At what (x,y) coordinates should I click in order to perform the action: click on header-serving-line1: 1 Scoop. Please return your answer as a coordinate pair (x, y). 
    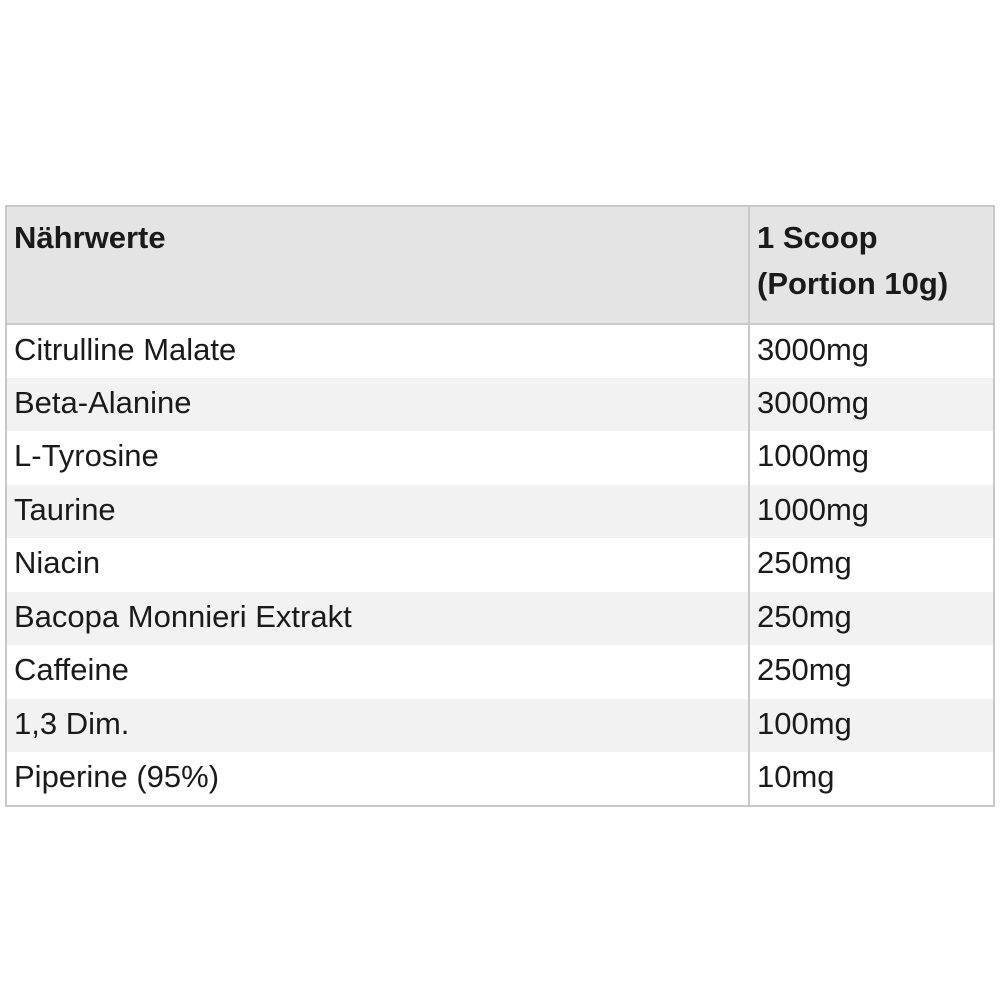
    Looking at the image, I should click on (817, 237).